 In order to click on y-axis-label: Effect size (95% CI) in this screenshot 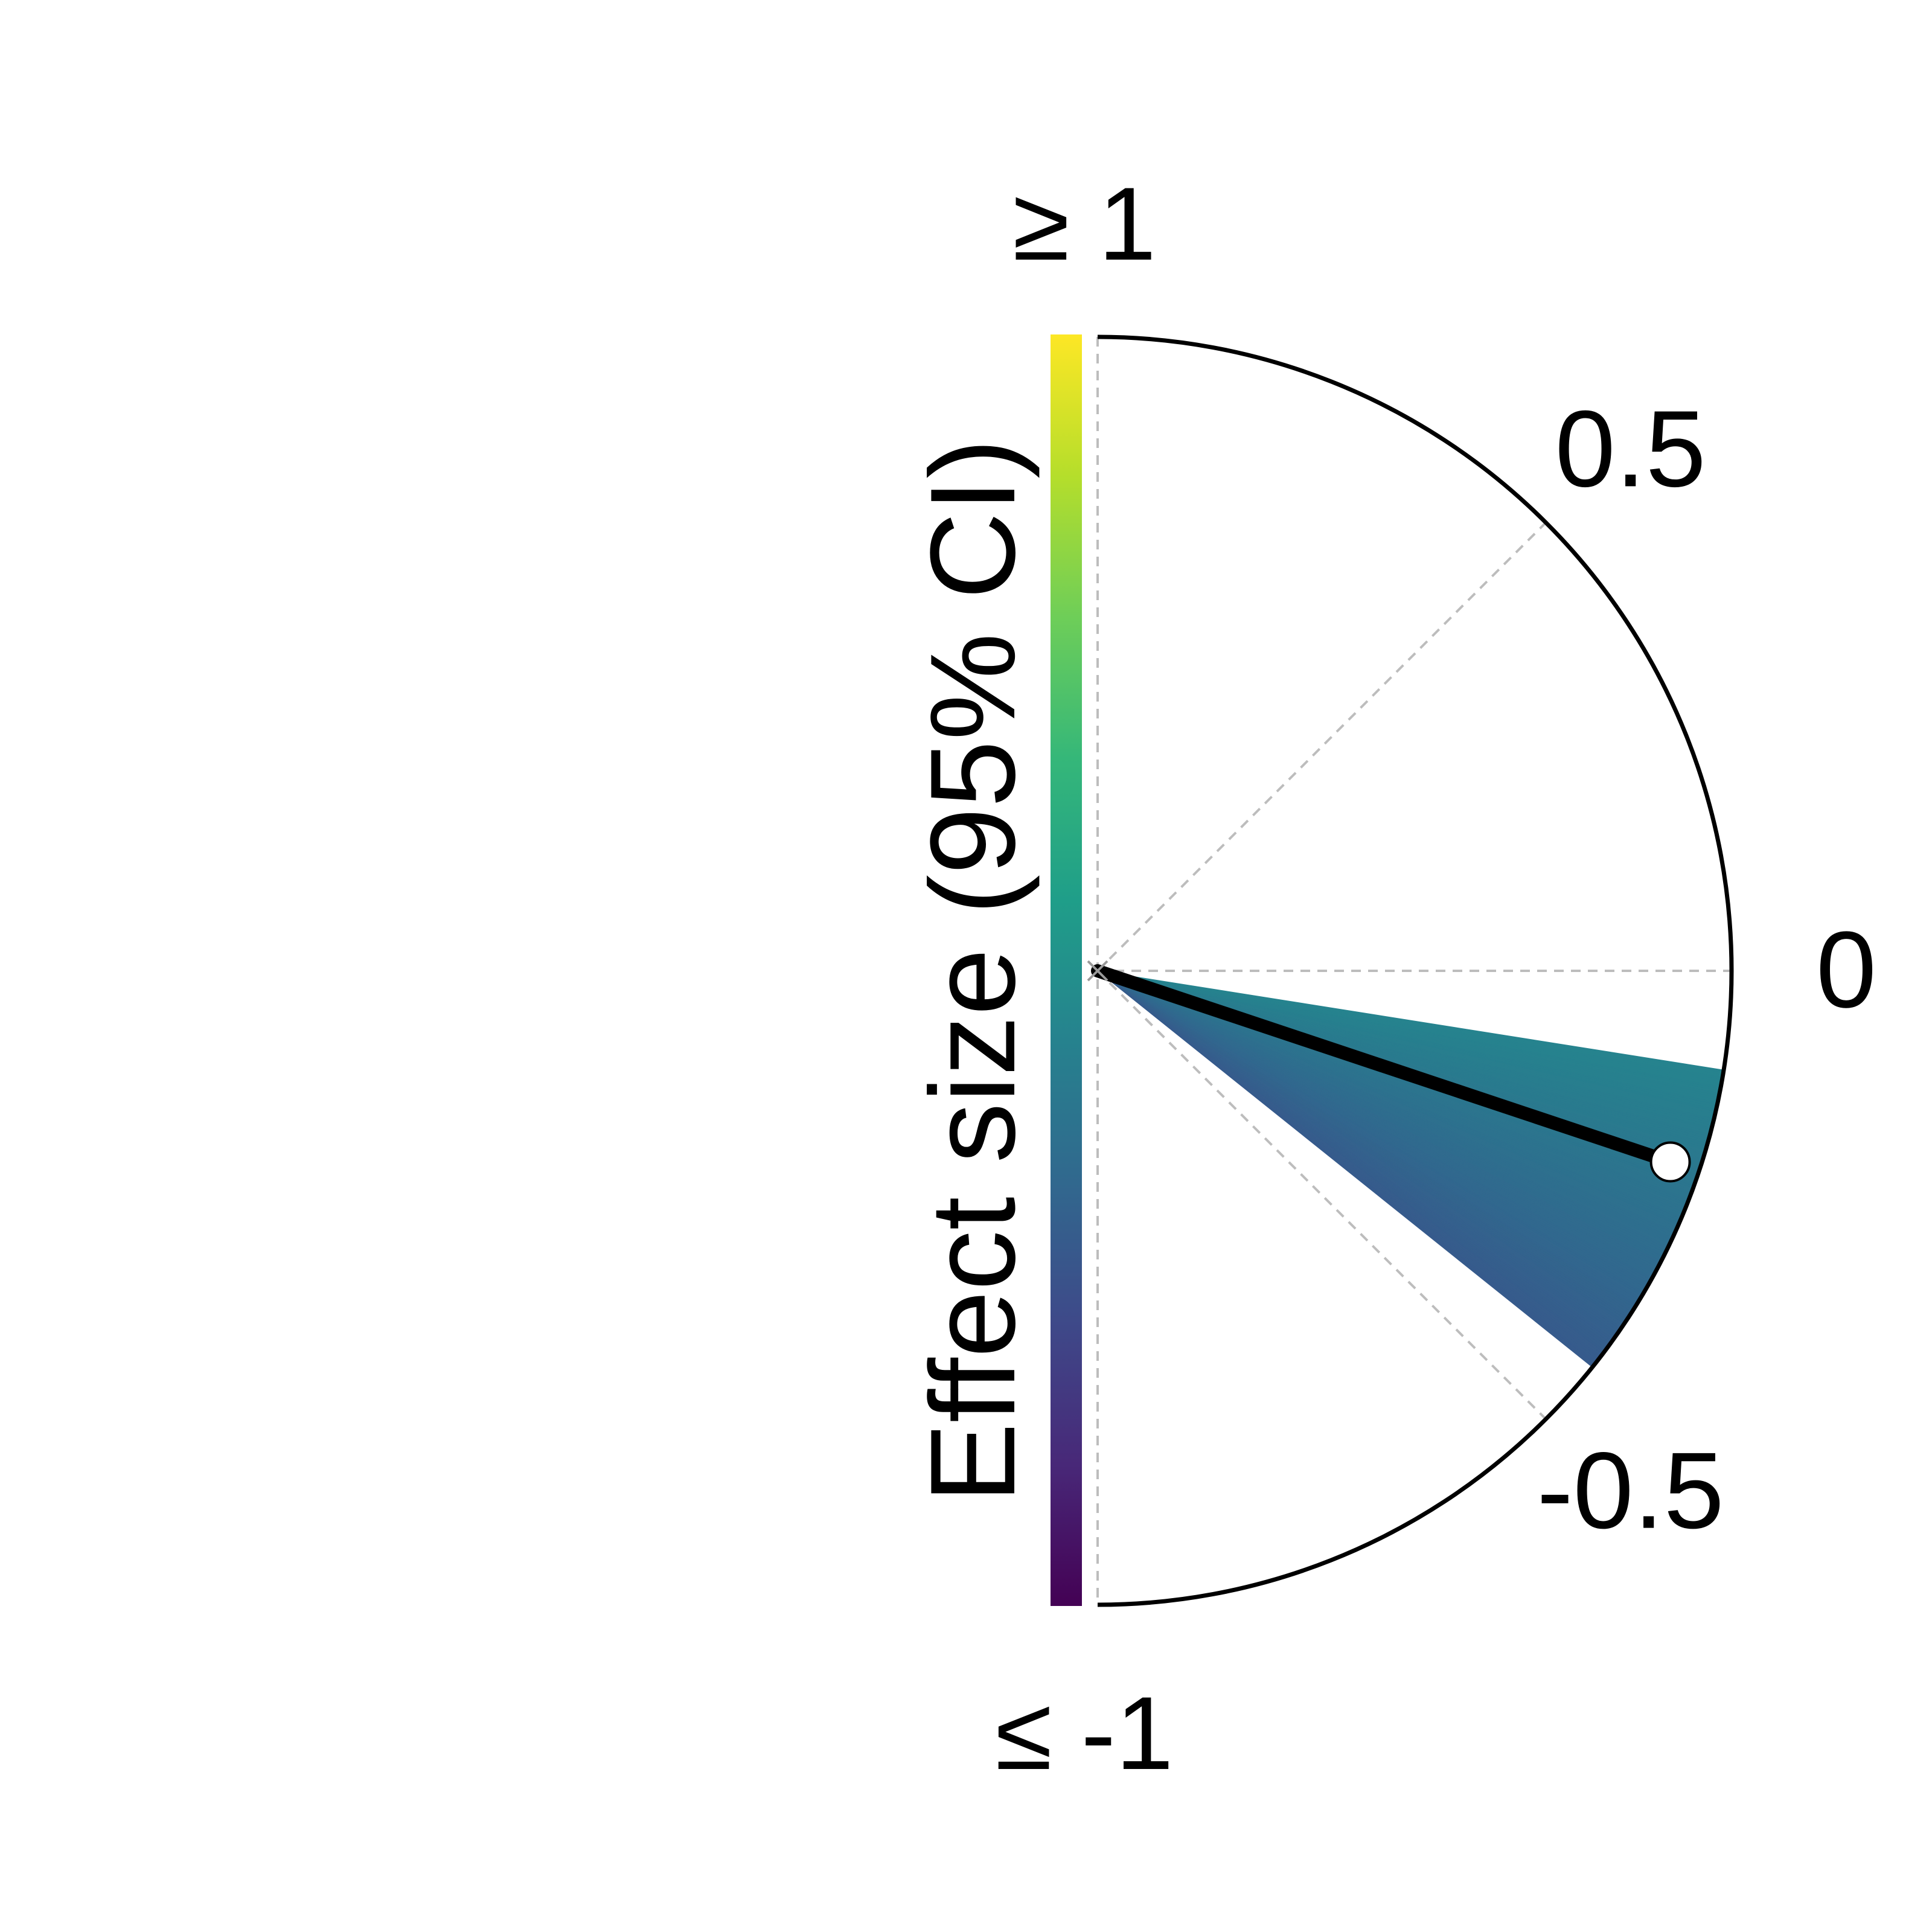, I will do `click(973, 971)`.